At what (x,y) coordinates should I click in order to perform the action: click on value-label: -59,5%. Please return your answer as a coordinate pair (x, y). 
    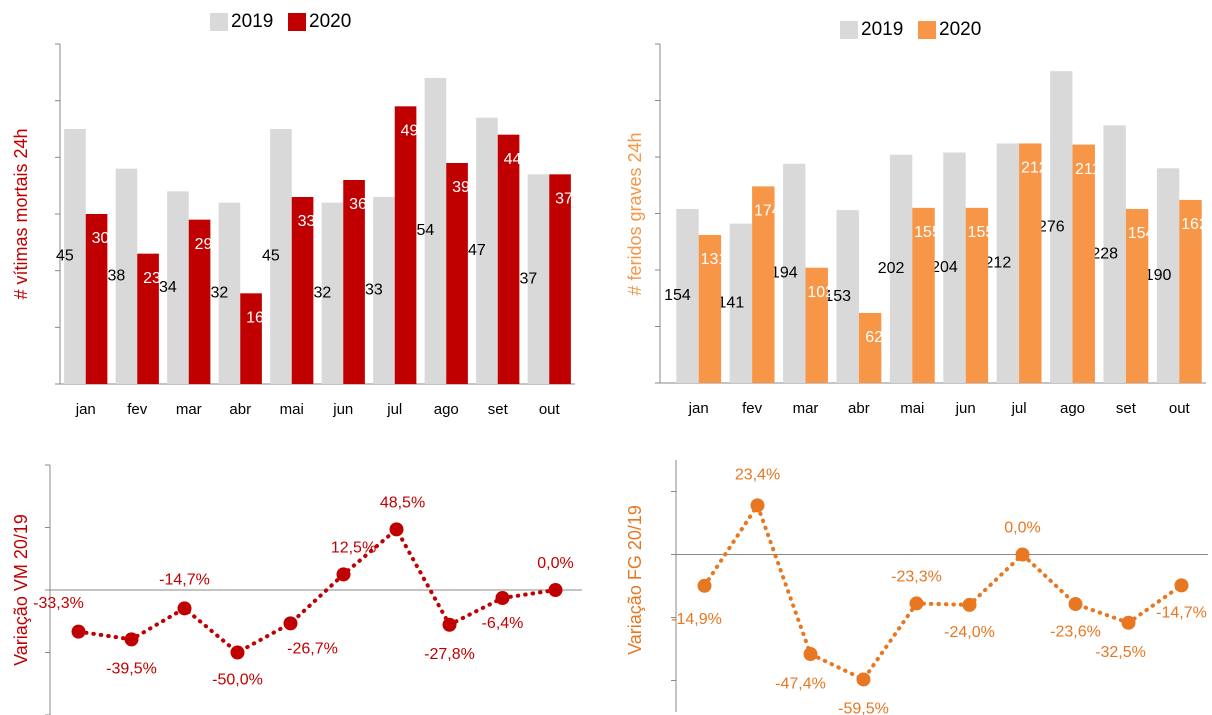
    Looking at the image, I should click on (863, 708).